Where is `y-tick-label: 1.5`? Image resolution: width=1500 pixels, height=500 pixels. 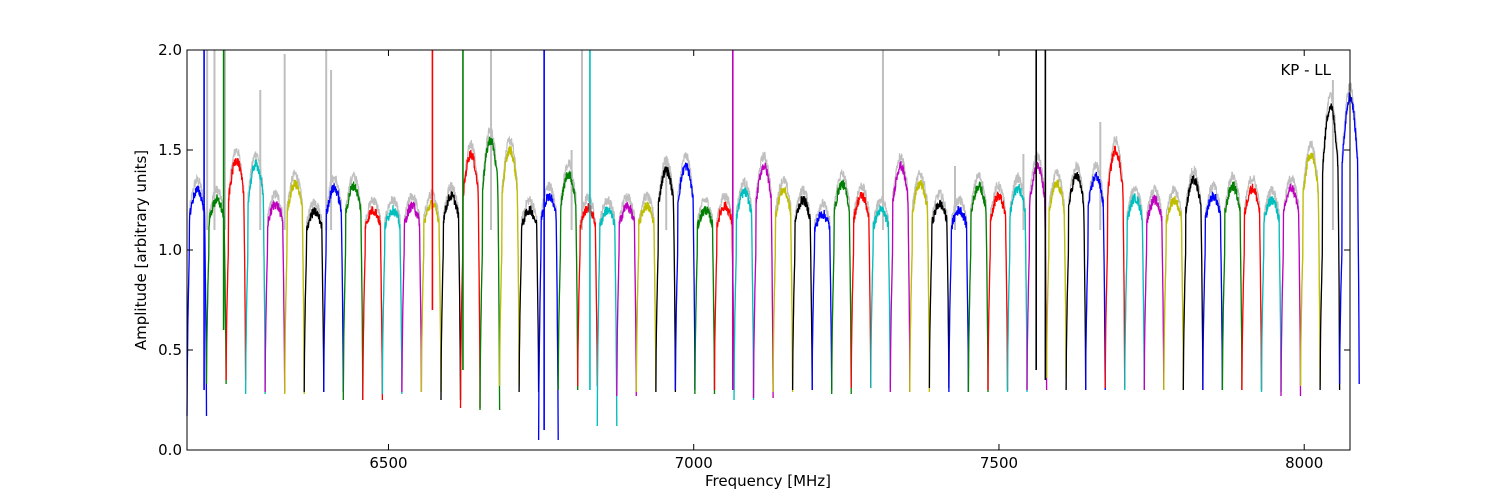 y-tick-label: 1.5 is located at coordinates (170, 150).